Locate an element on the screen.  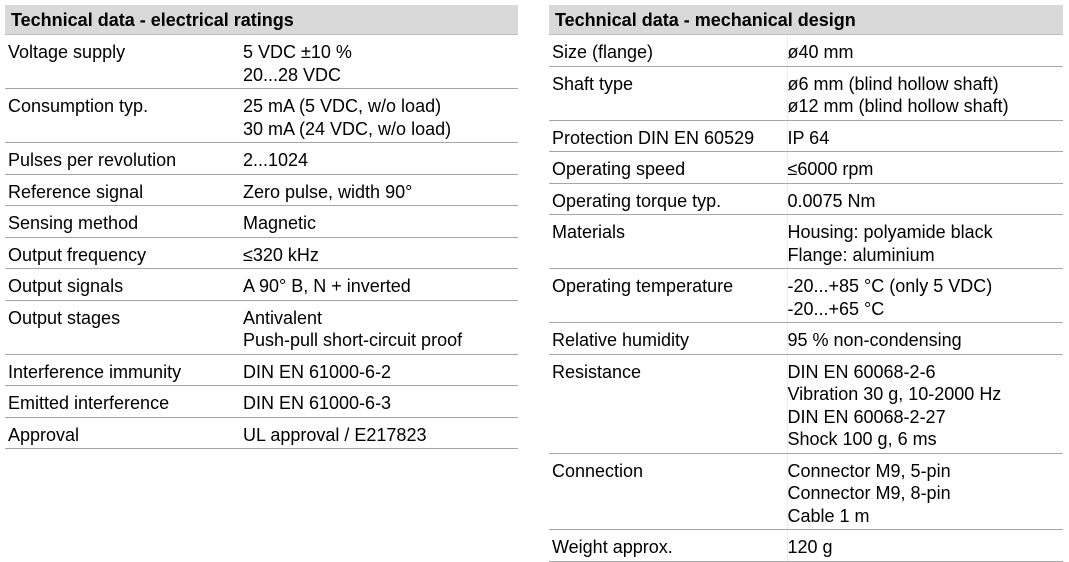
row-value: 95 % non-condensing is located at coordinates (924, 338).